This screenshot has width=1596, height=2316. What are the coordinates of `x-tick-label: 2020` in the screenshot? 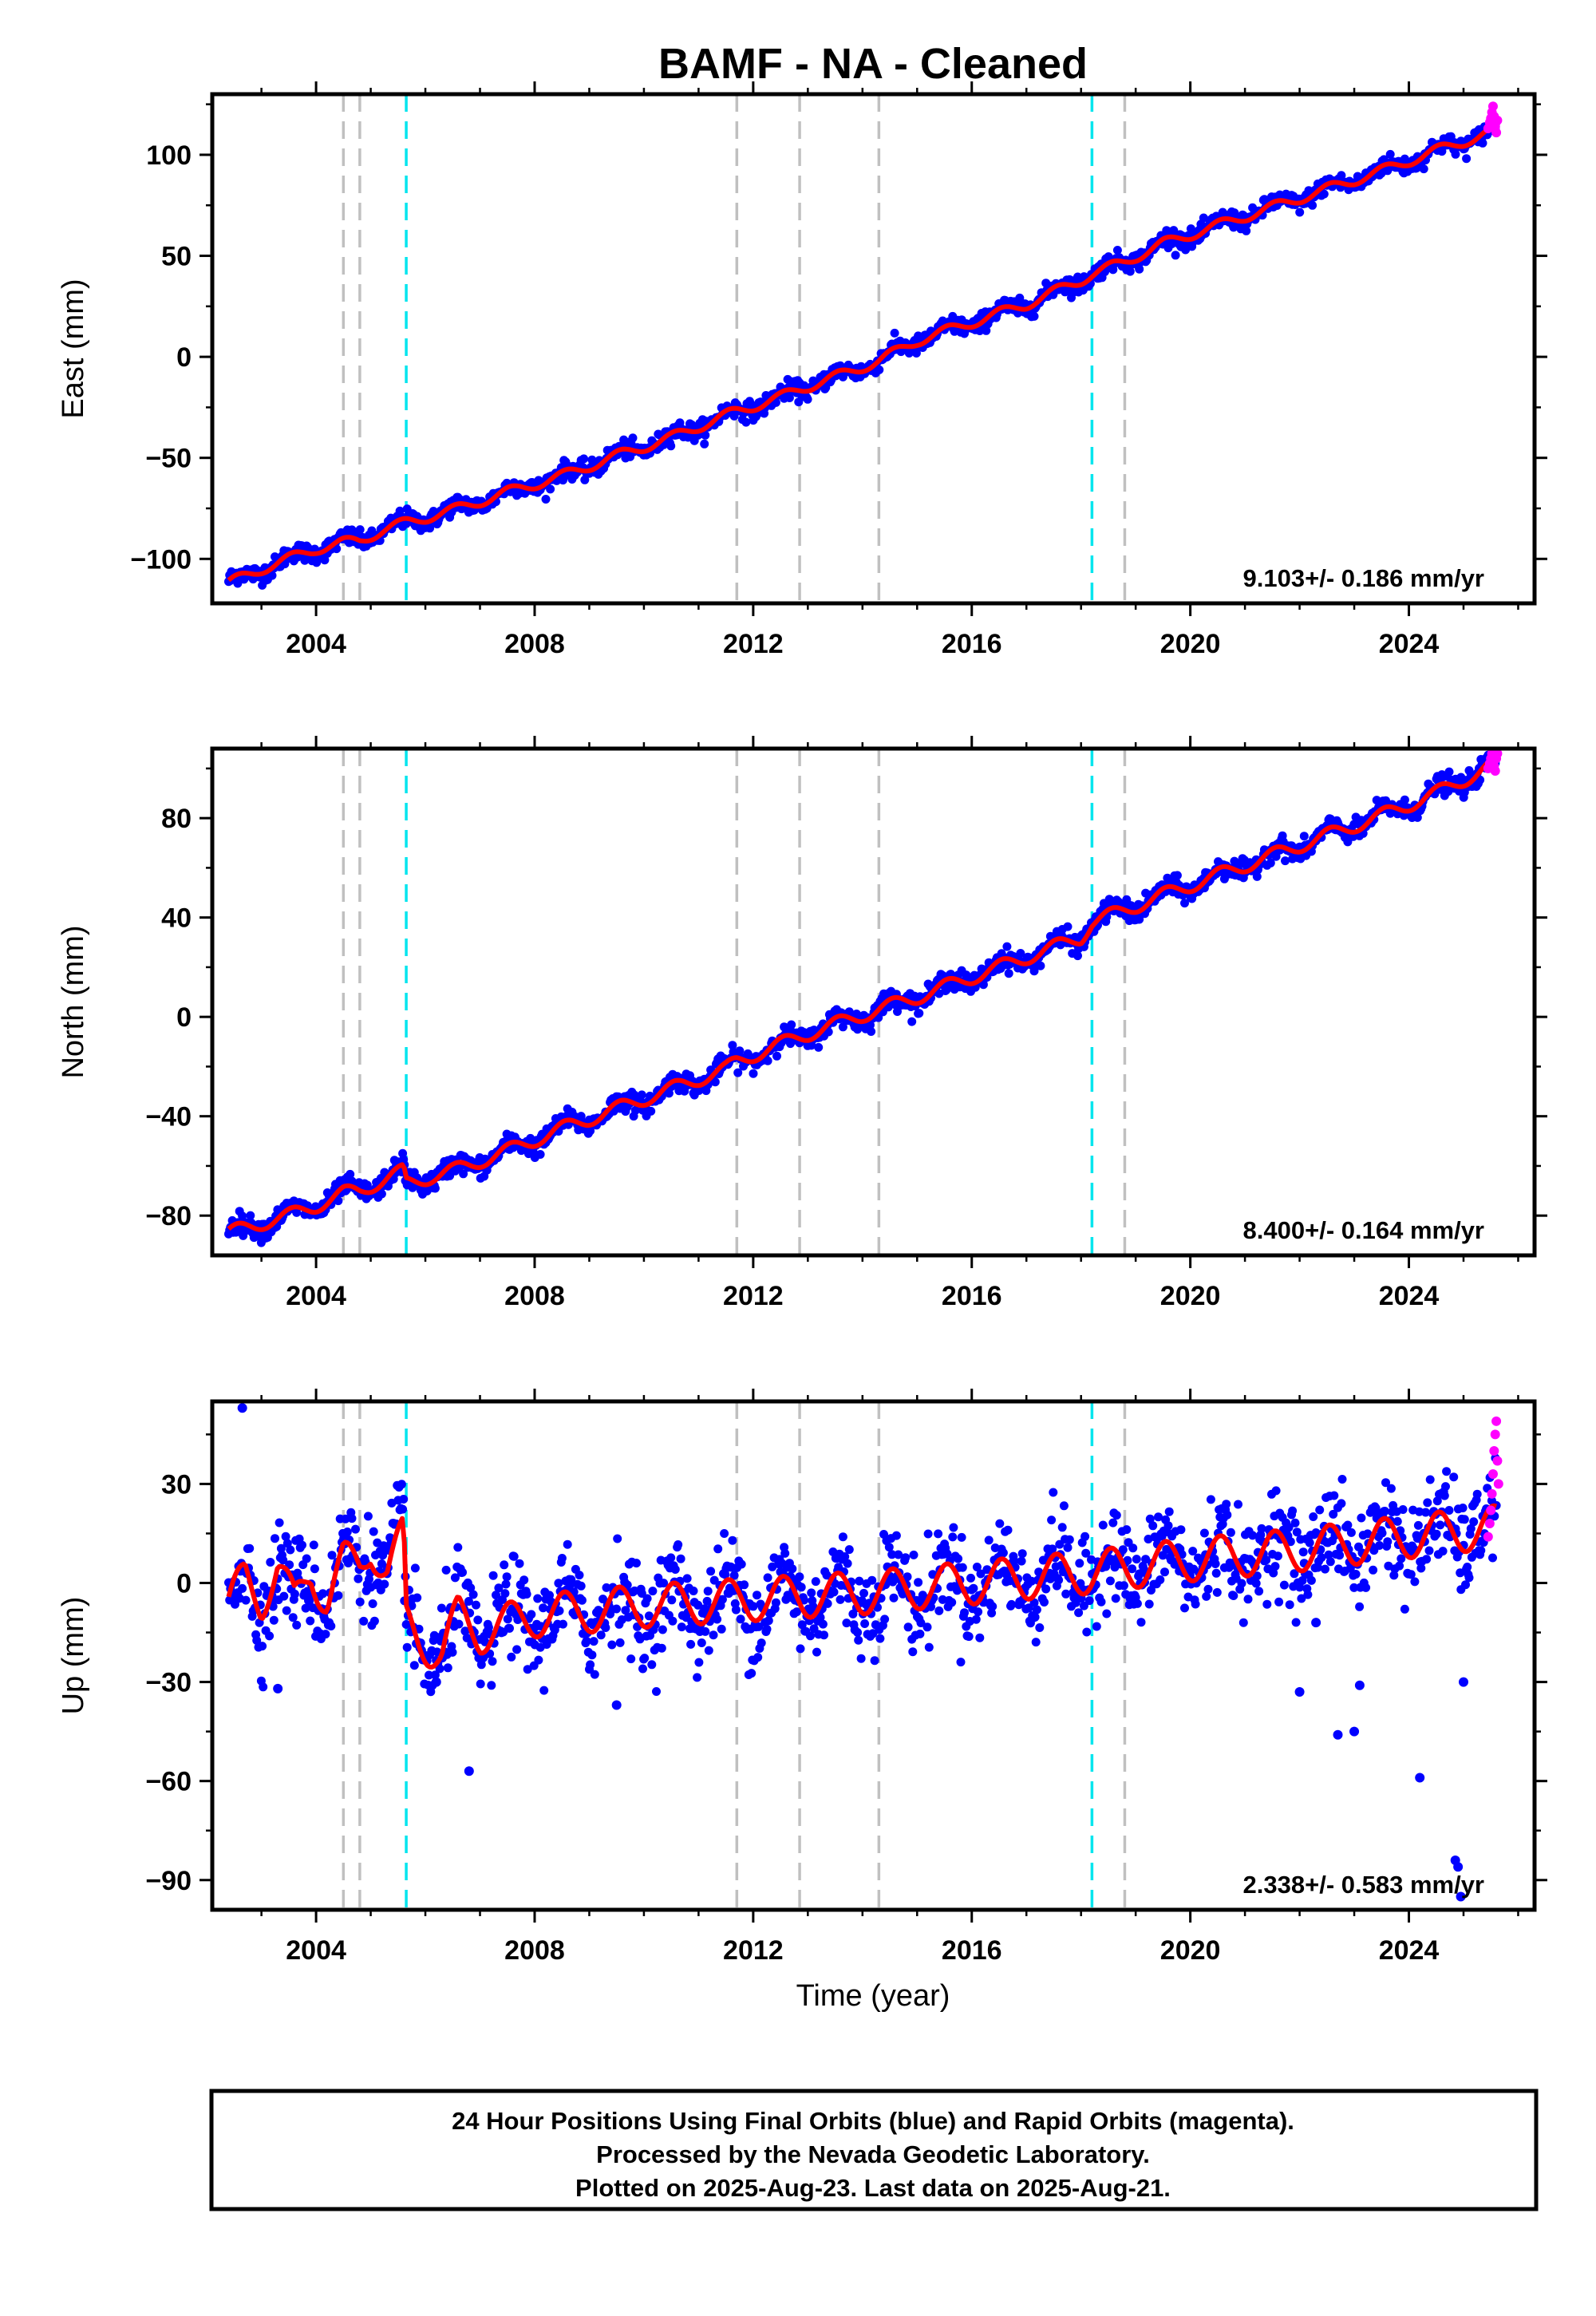 It's located at (1190, 1950).